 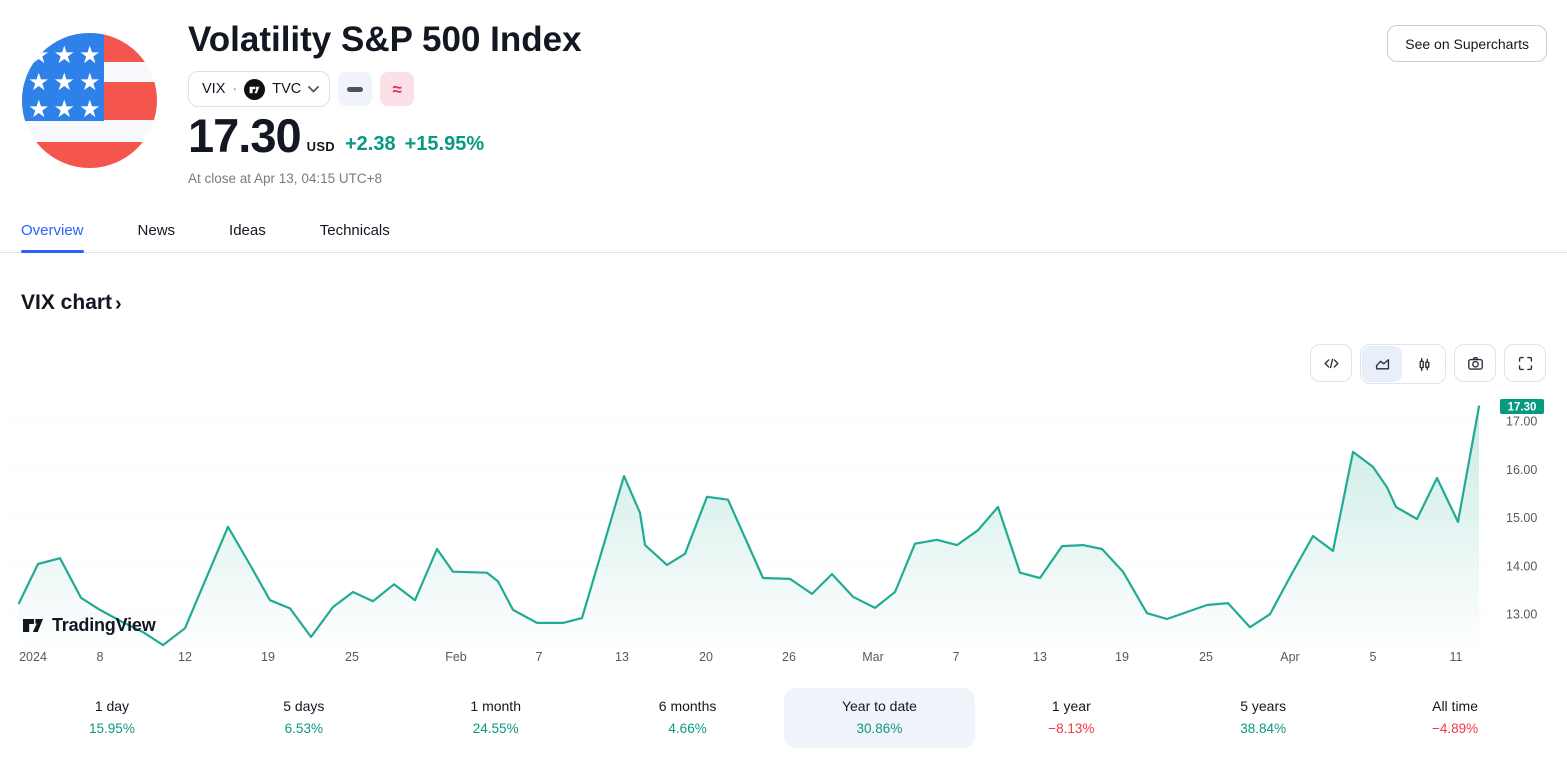 I want to click on chevron-right-icon: ›, so click(x=118, y=304).